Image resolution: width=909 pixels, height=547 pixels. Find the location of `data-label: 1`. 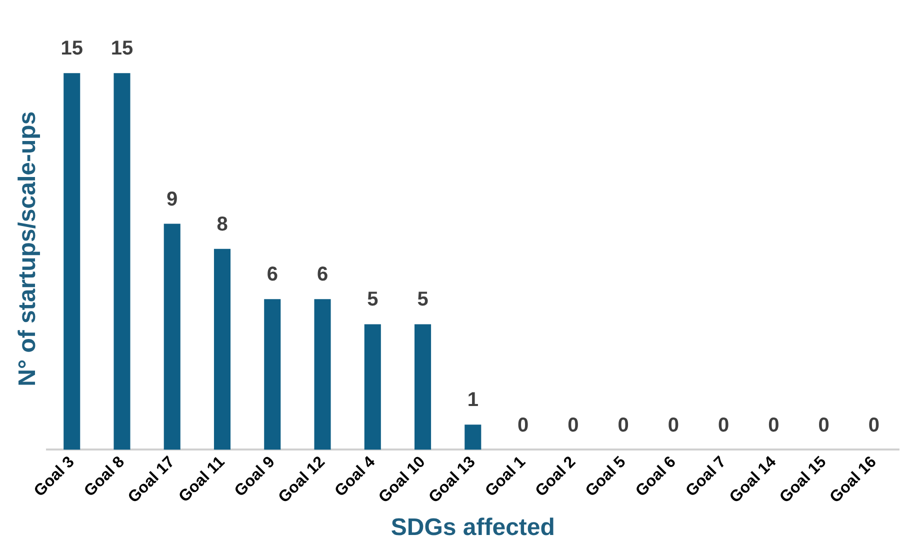

data-label: 1 is located at coordinates (472, 400).